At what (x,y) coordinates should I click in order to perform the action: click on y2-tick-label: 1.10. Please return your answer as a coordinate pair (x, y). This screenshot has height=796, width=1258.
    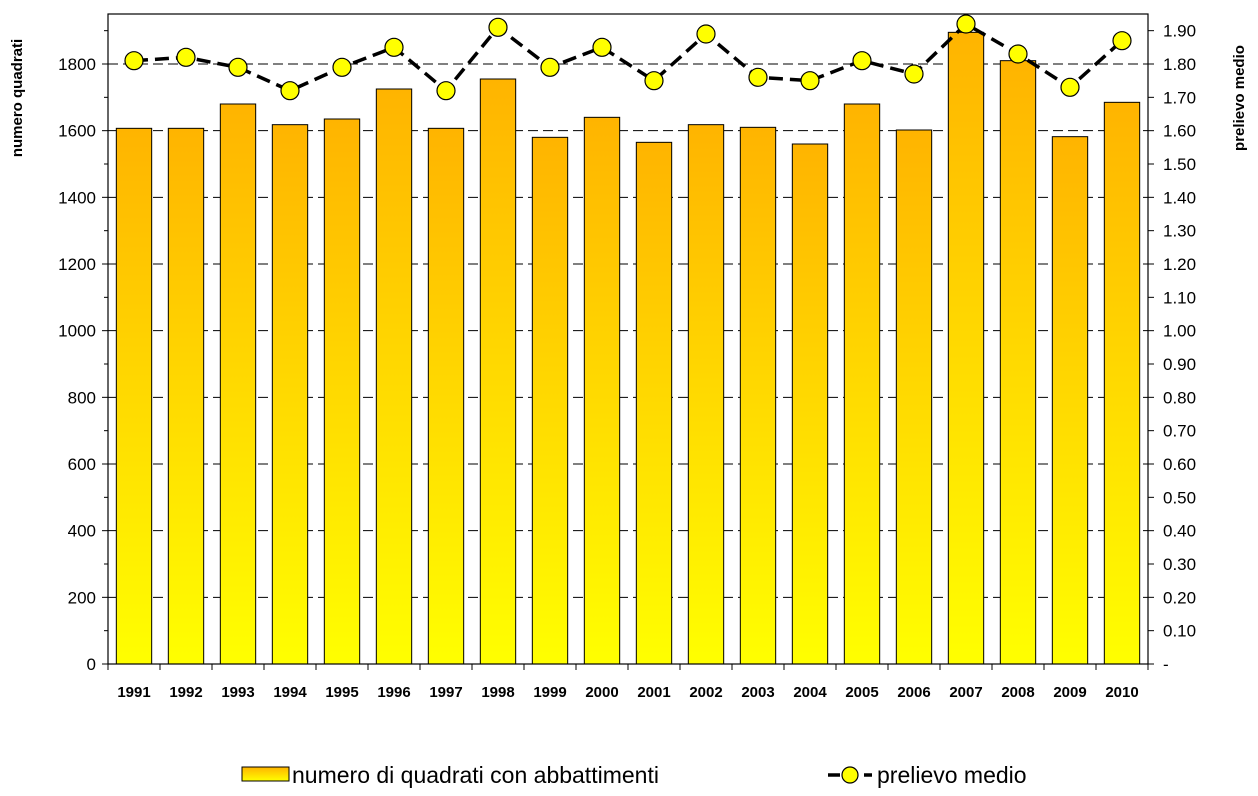
    Looking at the image, I should click on (1179, 297).